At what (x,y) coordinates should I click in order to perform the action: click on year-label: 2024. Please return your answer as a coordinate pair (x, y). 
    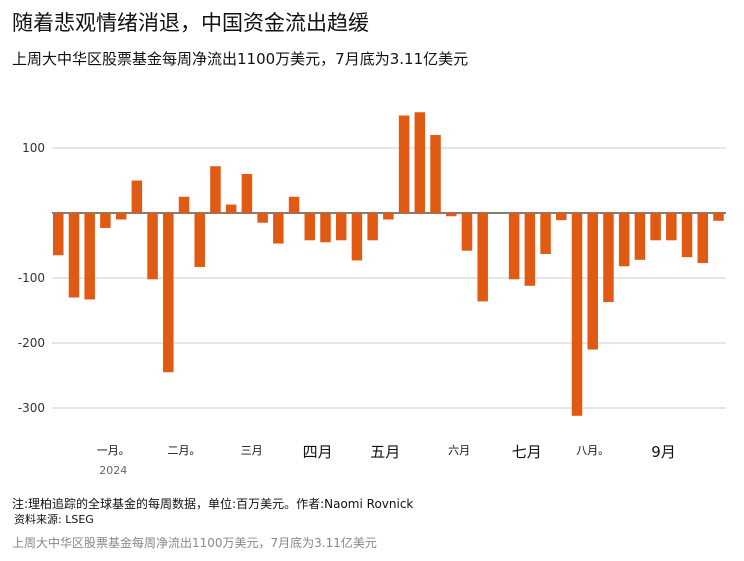
    Looking at the image, I should click on (113, 470).